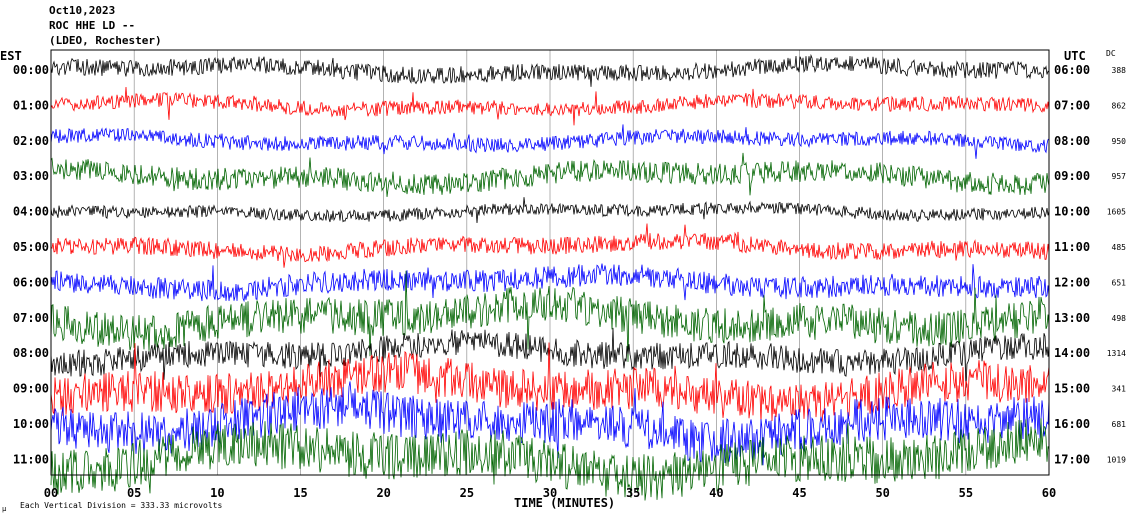 The height and width of the screenshot is (519, 1130). What do you see at coordinates (633, 493) in the screenshot?
I see `x-tick-label: 35` at bounding box center [633, 493].